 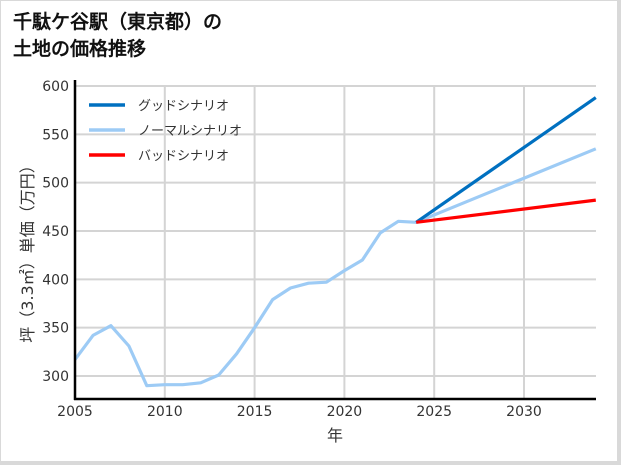 I want to click on chart-title-line2: 土地の価格推移, so click(x=80, y=49).